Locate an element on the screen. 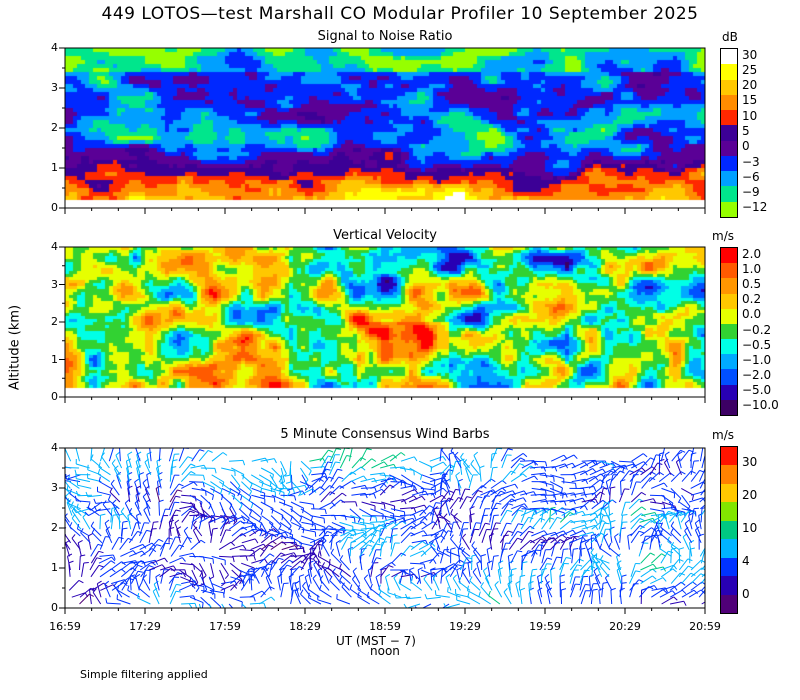  colorbar-label: 0.2 is located at coordinates (752, 299).